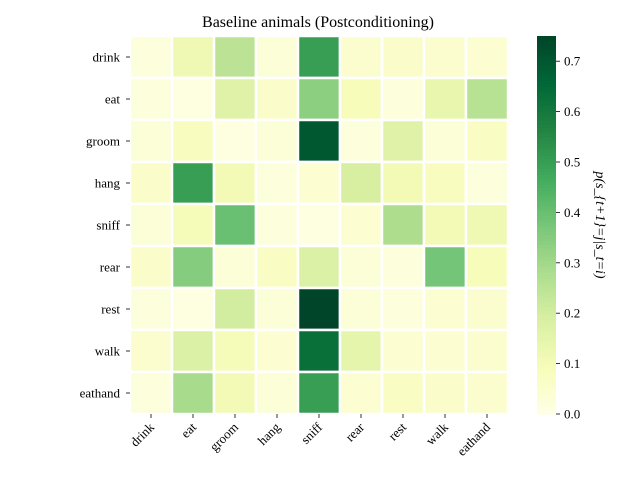  I want to click on colorbar-tick-label: 0.7, so click(572, 61).